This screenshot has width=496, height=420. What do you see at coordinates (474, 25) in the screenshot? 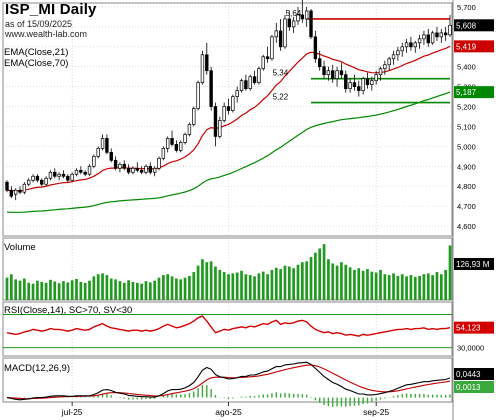
I see `last-close-badge-bg` at bounding box center [474, 25].